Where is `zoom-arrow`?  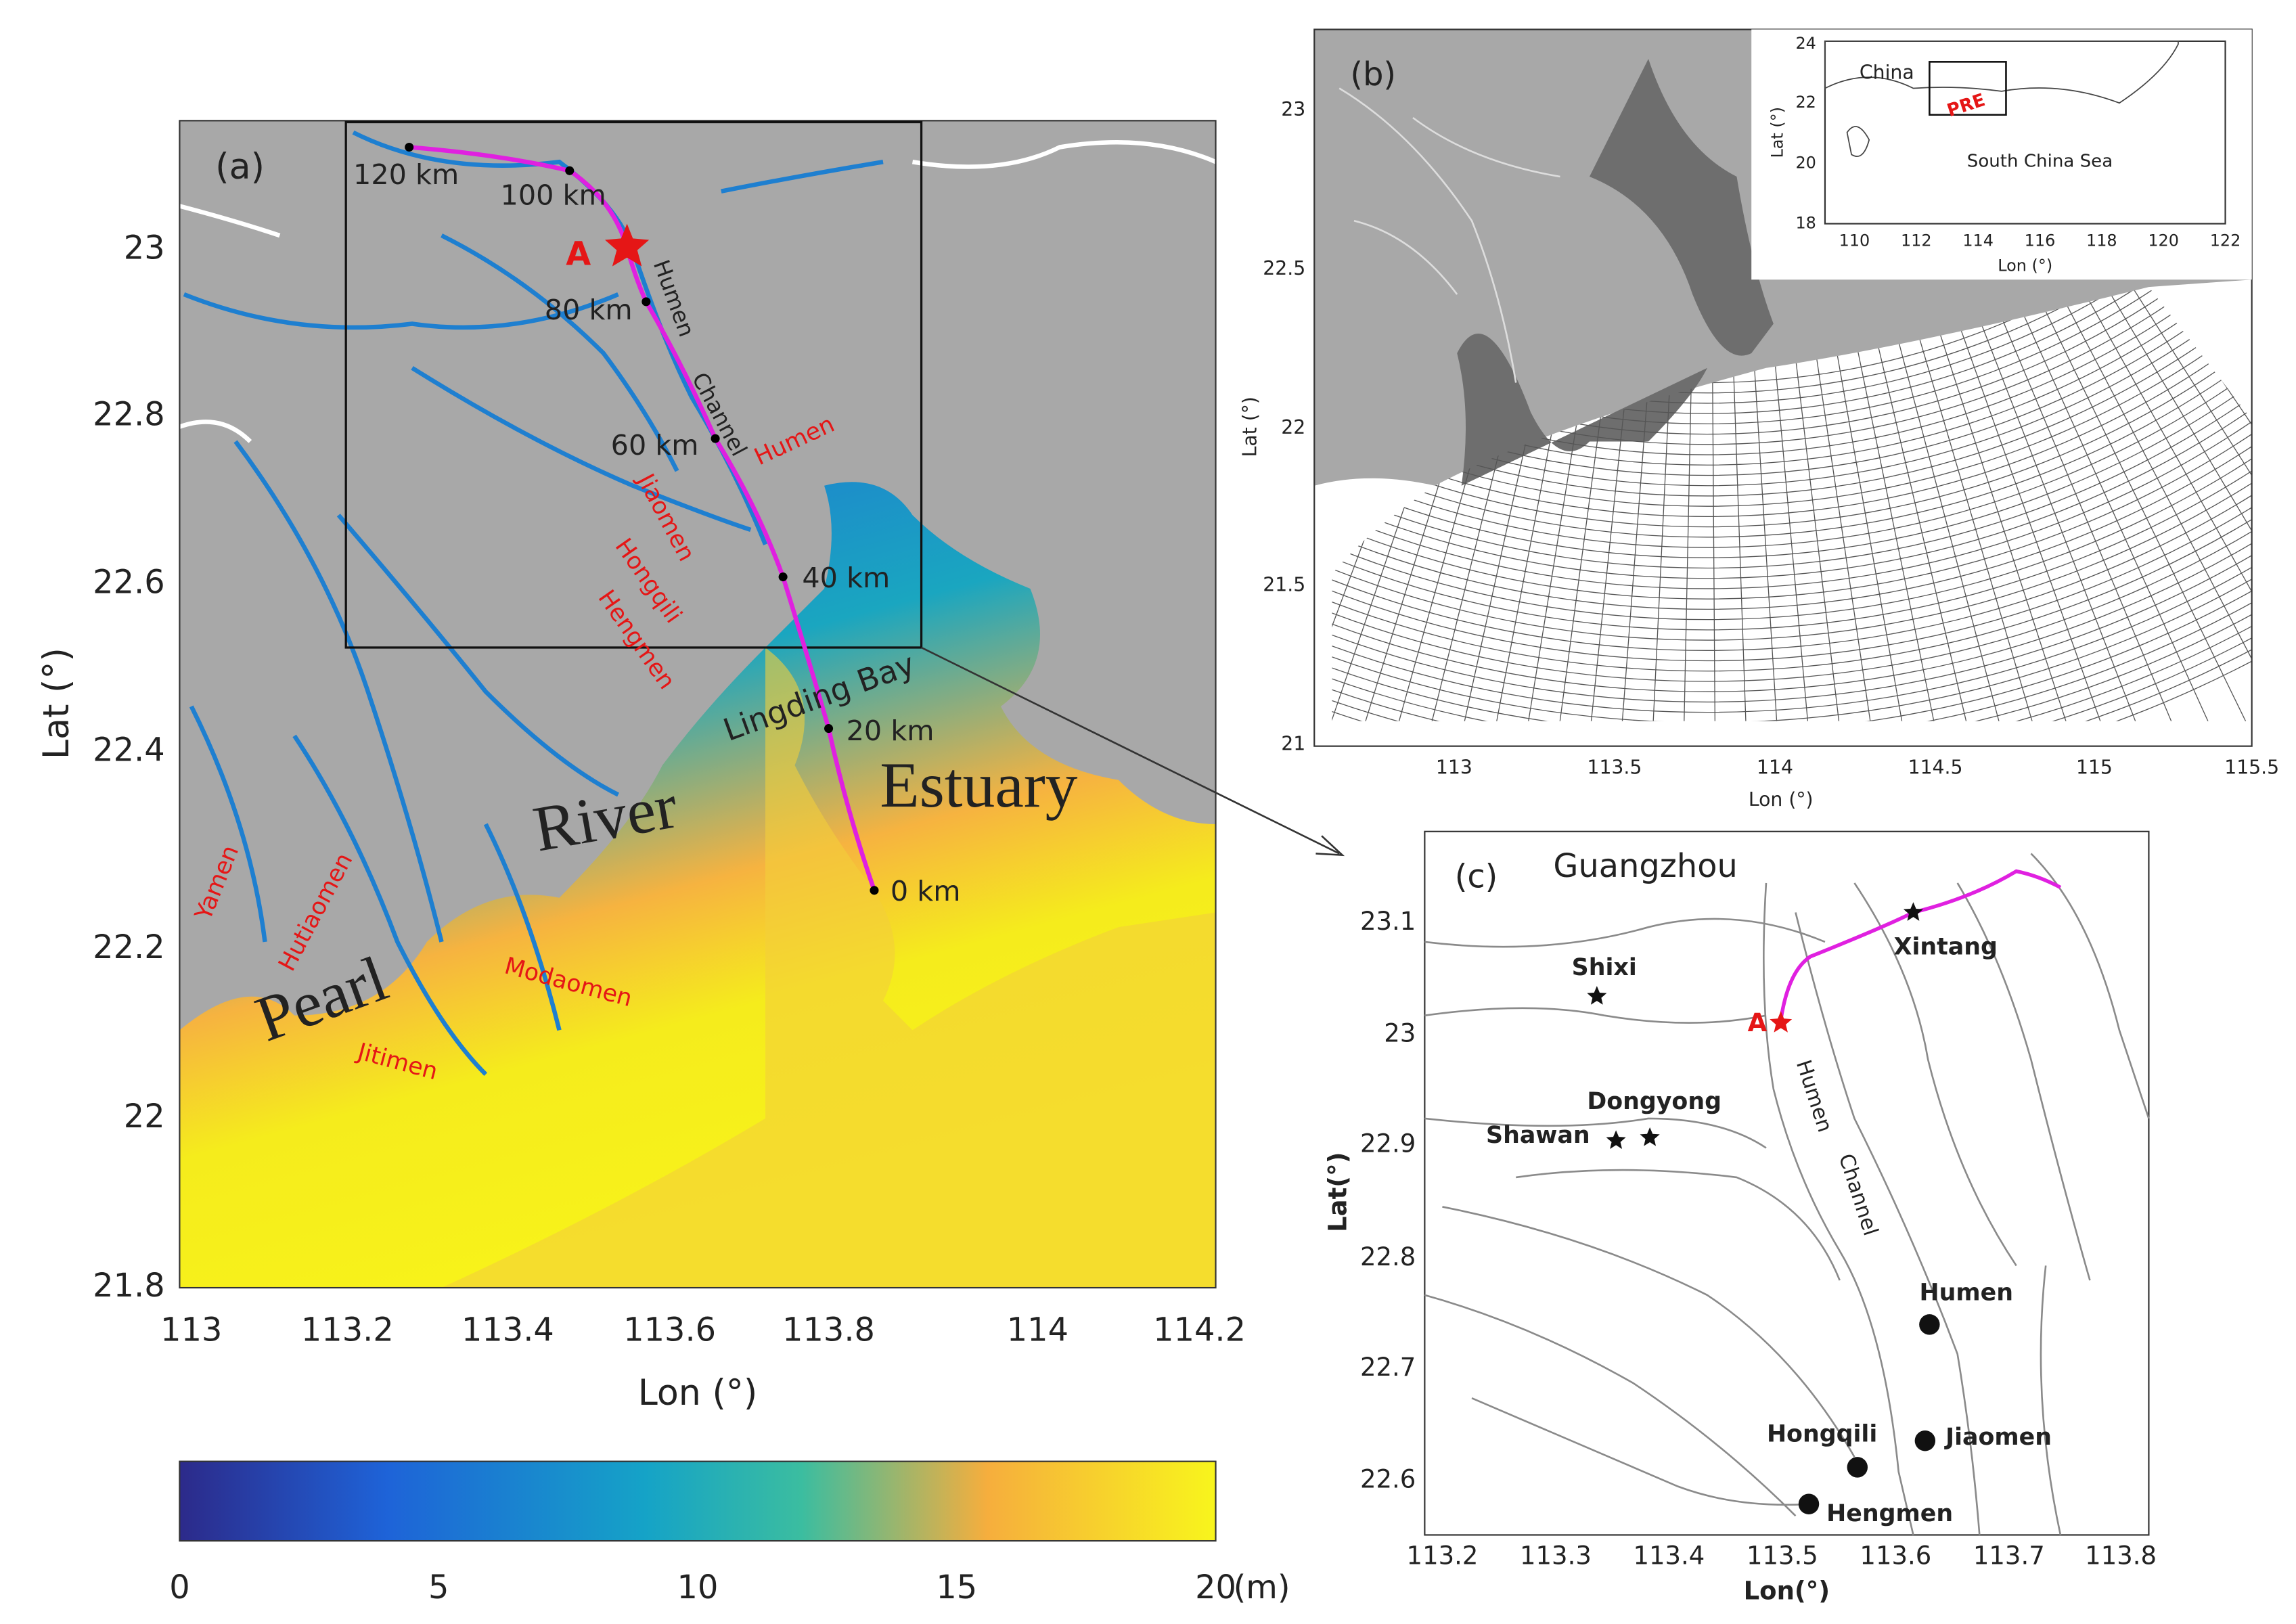 zoom-arrow is located at coordinates (1130, 750).